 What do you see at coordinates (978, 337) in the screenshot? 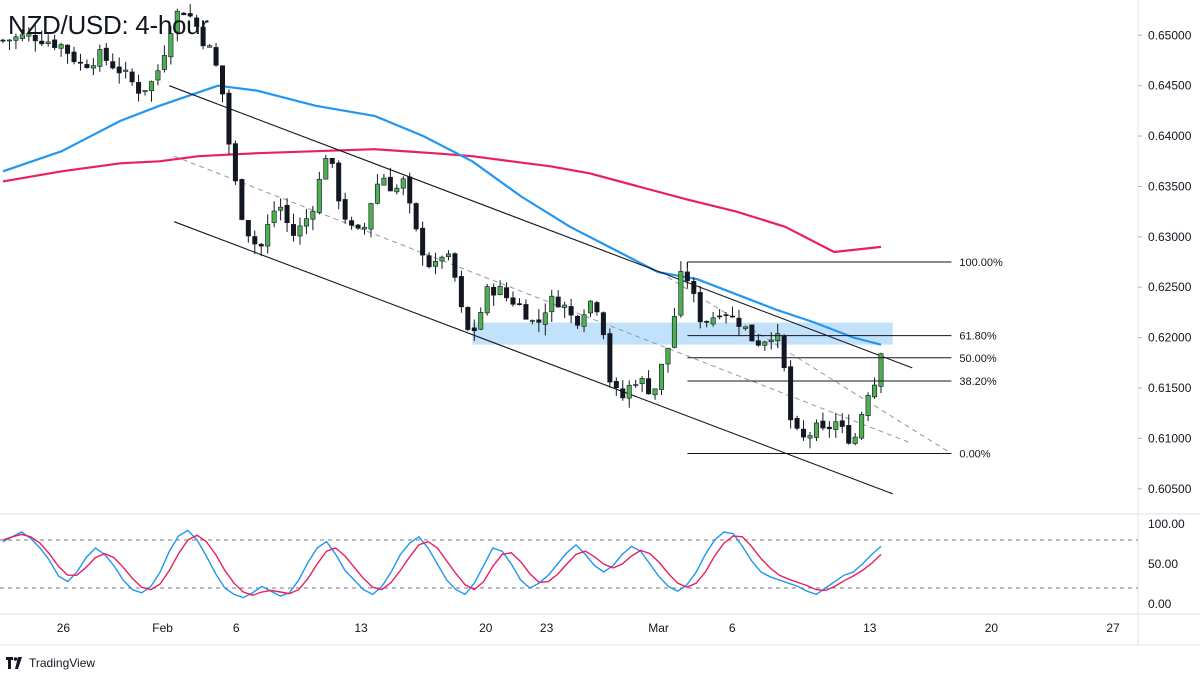
I see `fib-level-label: 61.80%` at bounding box center [978, 337].